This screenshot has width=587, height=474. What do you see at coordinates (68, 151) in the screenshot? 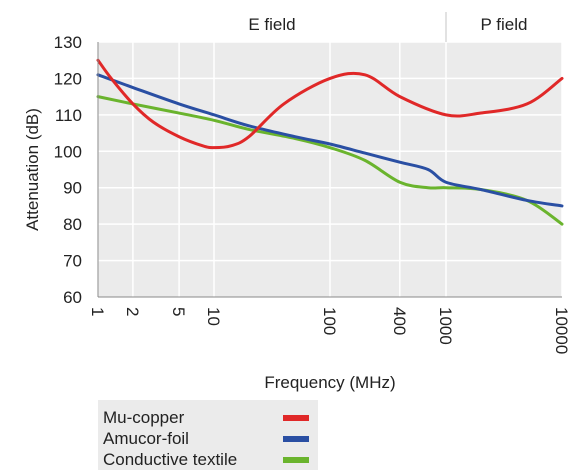
I see `y-tick-label: 100` at bounding box center [68, 151].